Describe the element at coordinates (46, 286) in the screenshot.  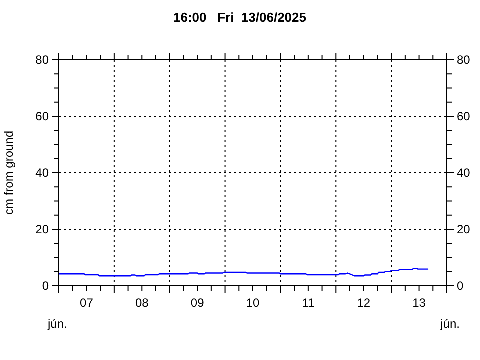
I see `y-tick-label: 0` at that location.